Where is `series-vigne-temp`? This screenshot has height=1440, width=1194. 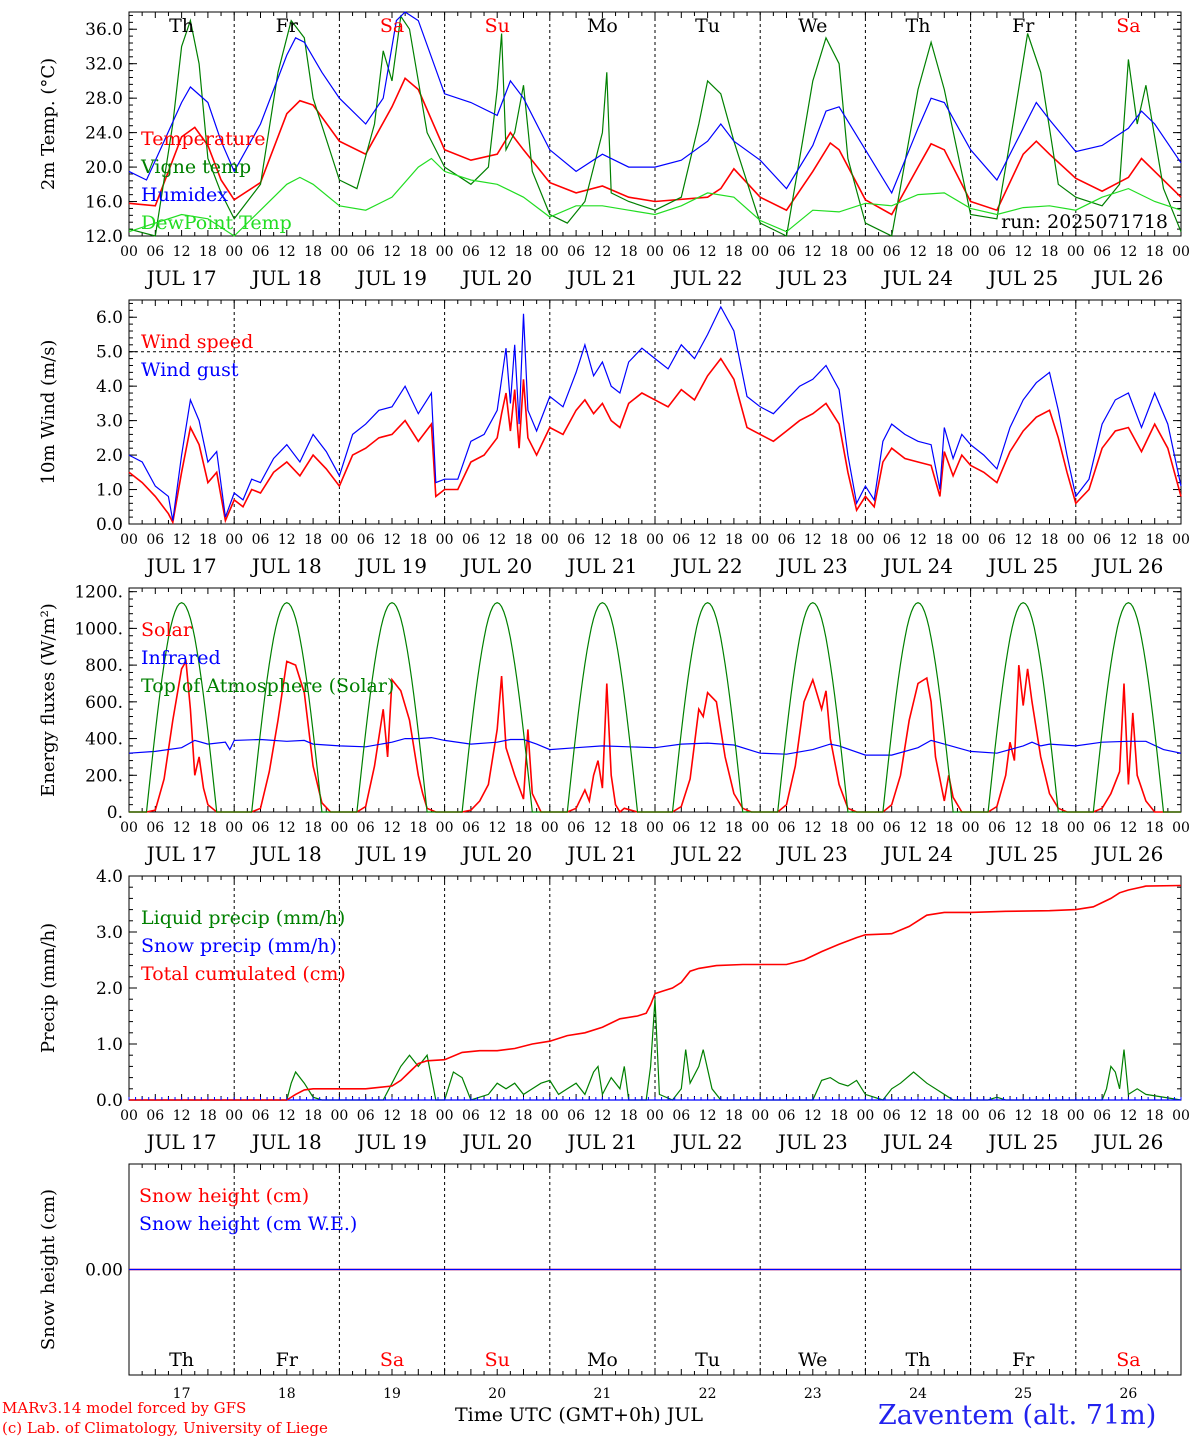 series-vigne-temp is located at coordinates (655, 125).